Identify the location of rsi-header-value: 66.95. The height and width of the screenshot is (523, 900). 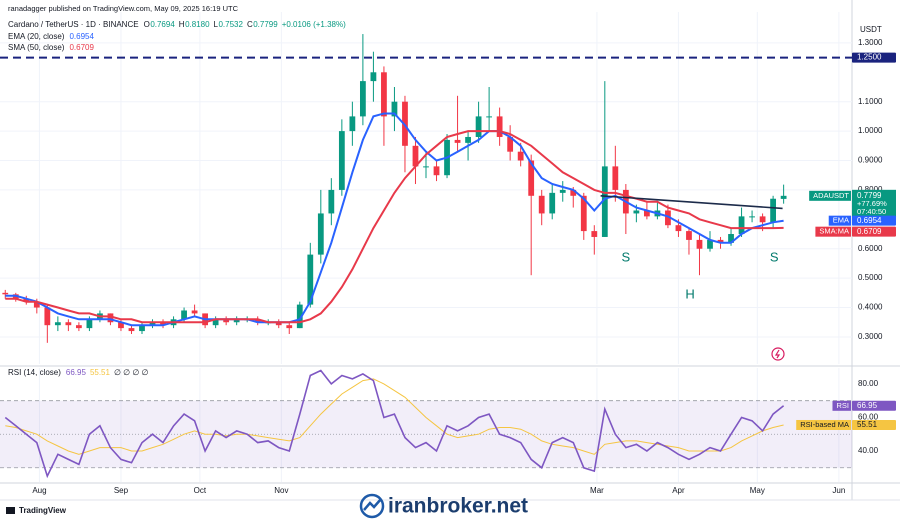
(76, 372).